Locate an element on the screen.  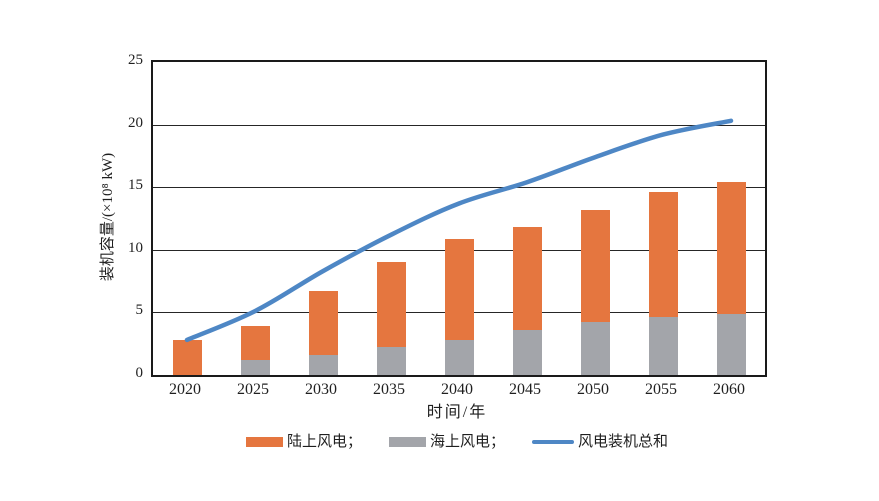
y-tick-label-20: 20 is located at coordinates (135, 122).